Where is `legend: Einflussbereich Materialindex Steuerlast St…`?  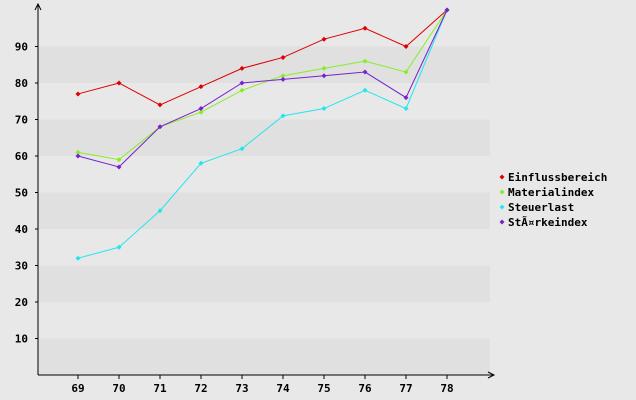 legend: Einflussbereich Materialindex Steuerlast St… is located at coordinates (553, 200).